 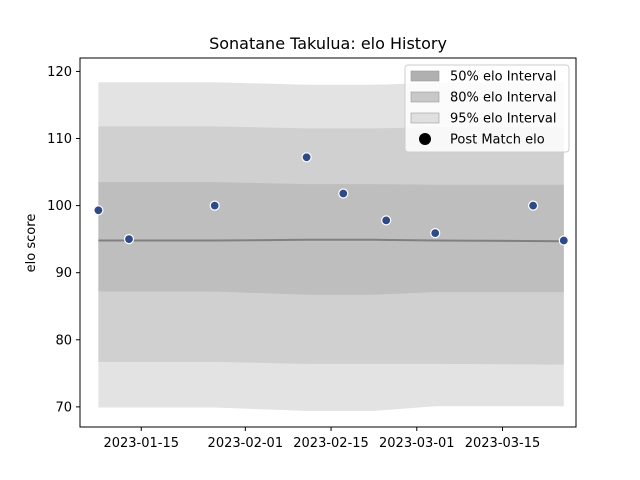 What do you see at coordinates (59, 206) in the screenshot?
I see `y-tick-label: 100` at bounding box center [59, 206].